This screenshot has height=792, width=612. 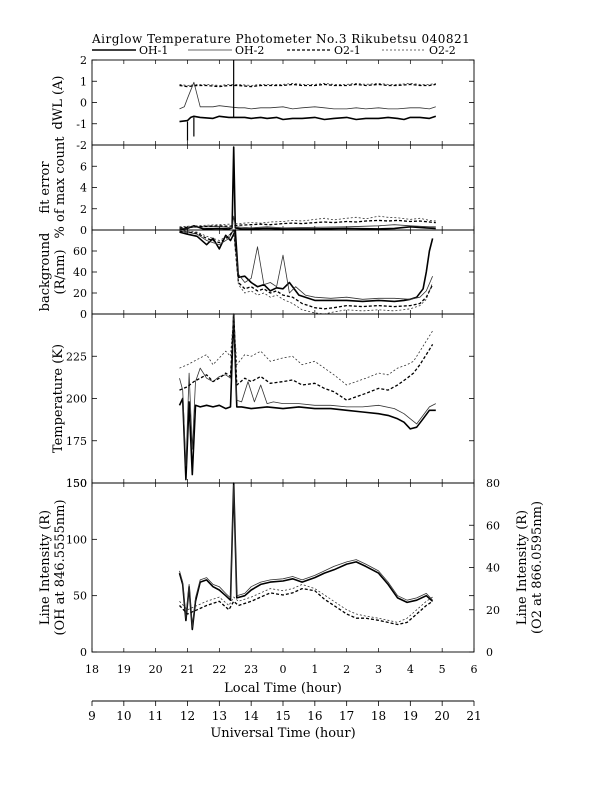 I want to click on legend-label-o2-2: O2-2, so click(x=442, y=50).